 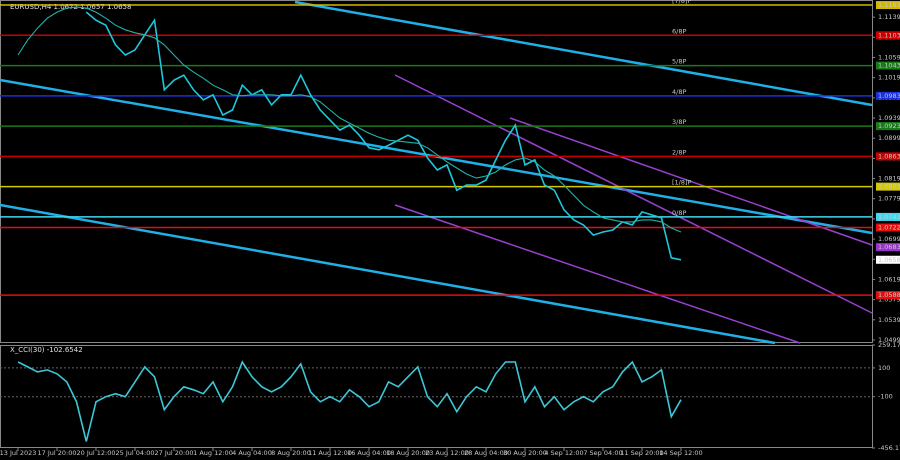 What do you see at coordinates (330, 453) in the screenshot?
I see `x-tick-label: 11 Aug 12:00` at bounding box center [330, 453].